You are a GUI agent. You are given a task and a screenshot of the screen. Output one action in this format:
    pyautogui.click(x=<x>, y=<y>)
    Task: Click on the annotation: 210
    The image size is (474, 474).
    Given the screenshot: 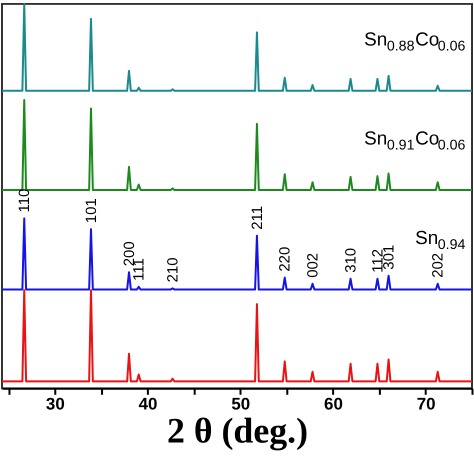 What is the action you would take?
    pyautogui.click(x=173, y=269)
    